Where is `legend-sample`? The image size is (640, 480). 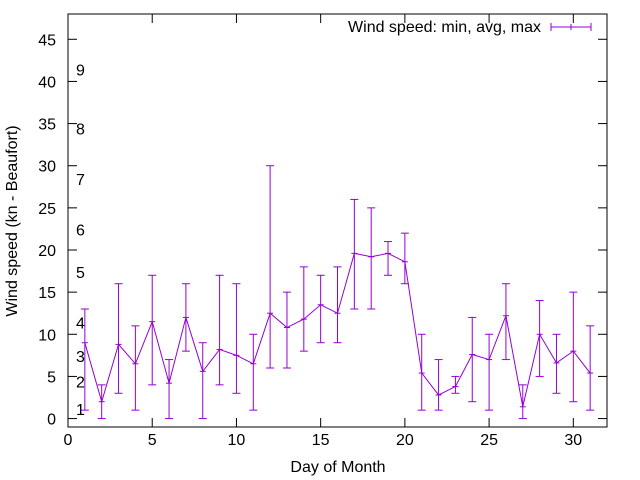
legend-sample is located at coordinates (571, 27).